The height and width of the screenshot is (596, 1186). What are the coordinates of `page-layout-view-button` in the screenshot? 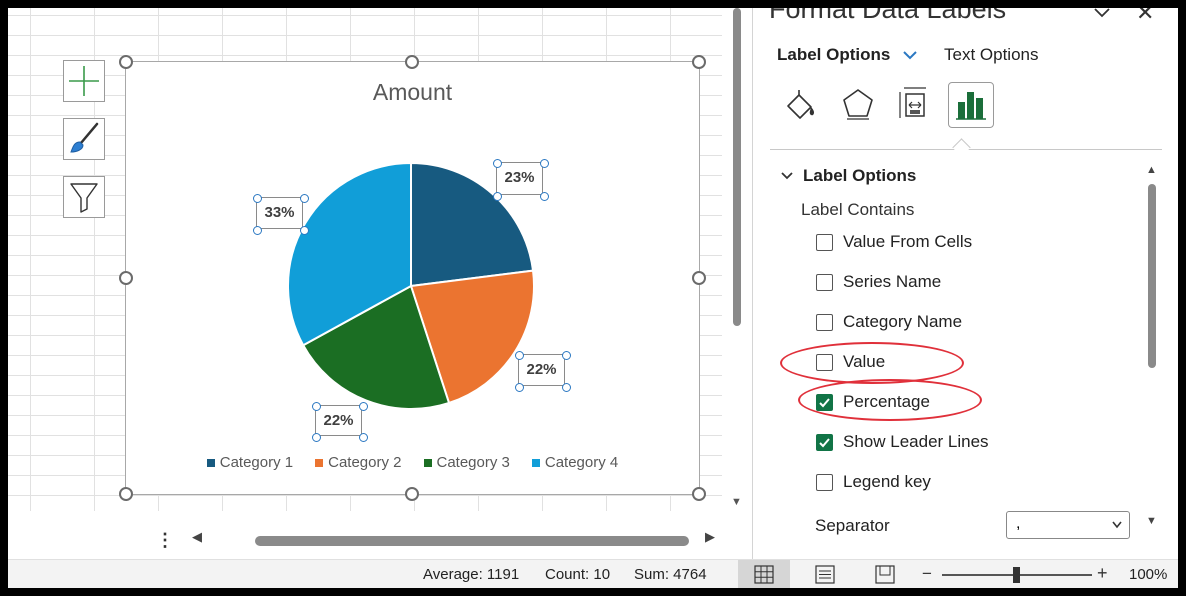 It's located at (825, 574).